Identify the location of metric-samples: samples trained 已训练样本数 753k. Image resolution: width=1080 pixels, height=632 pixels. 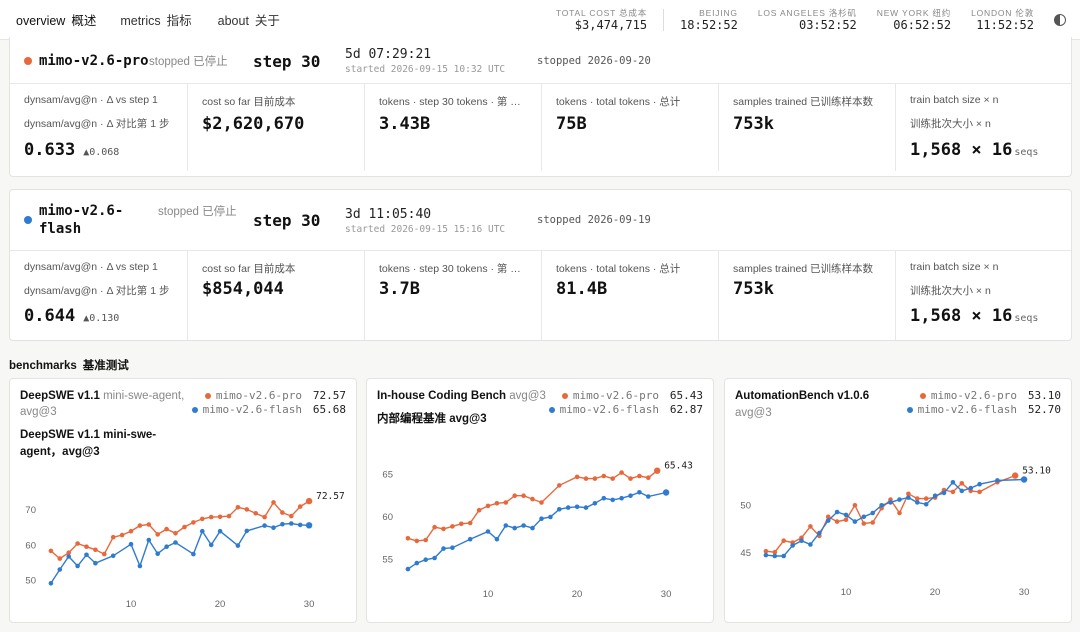
(807, 295).